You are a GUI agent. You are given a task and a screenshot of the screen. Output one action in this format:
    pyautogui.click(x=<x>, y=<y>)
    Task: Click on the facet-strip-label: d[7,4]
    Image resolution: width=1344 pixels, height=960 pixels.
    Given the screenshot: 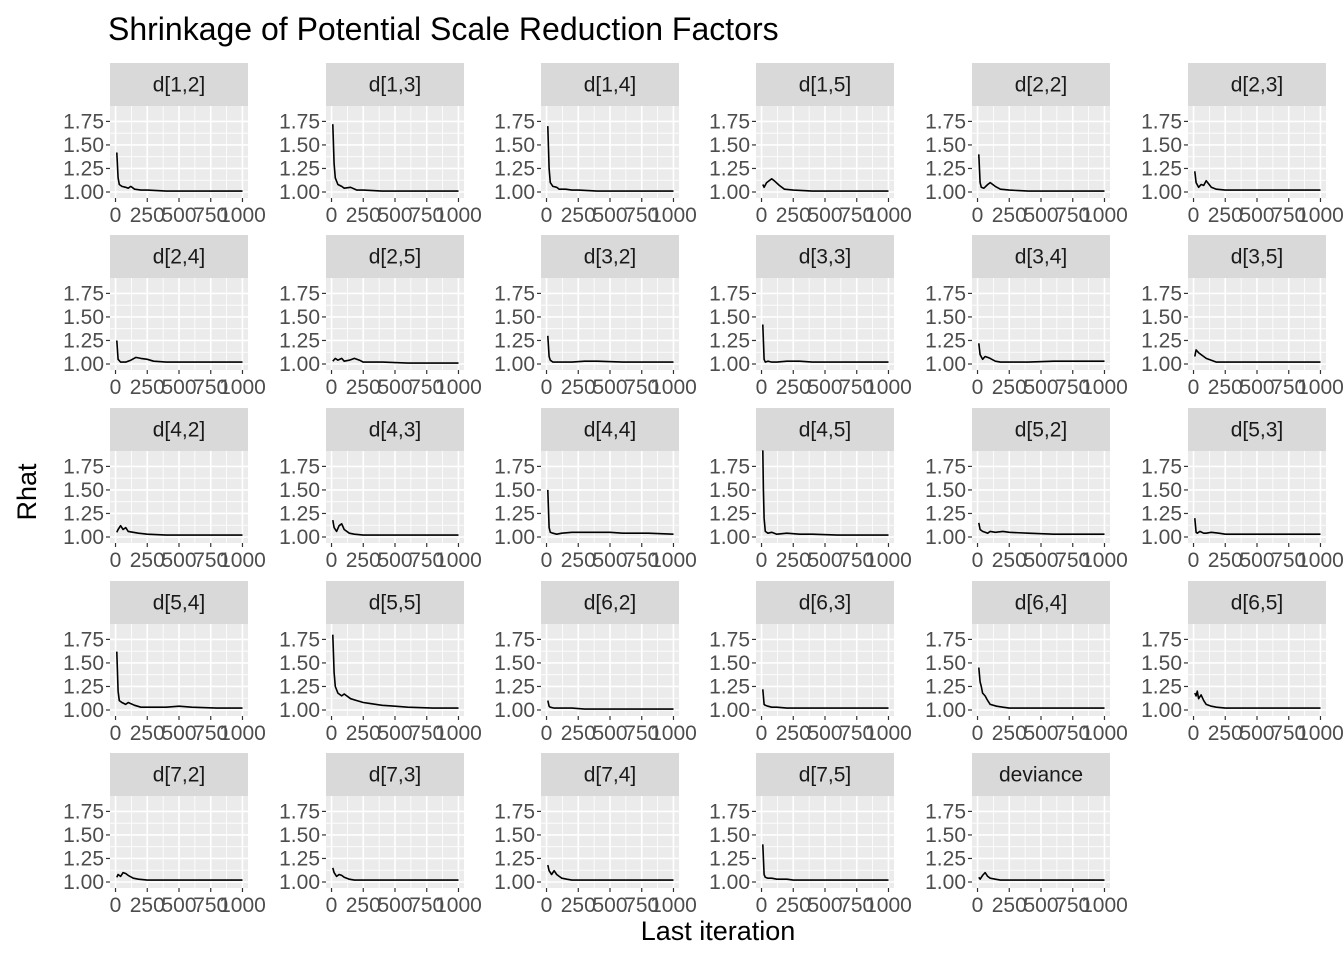 What is the action you would take?
    pyautogui.click(x=610, y=775)
    